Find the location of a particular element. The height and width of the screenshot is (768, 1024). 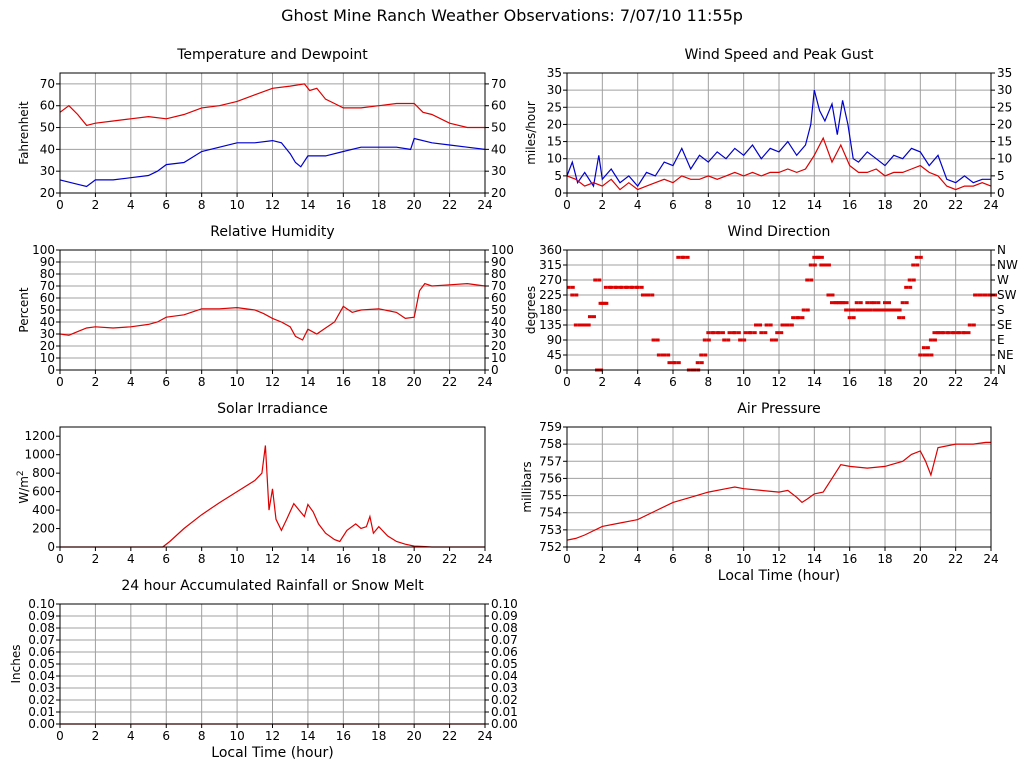

wind-direction-ytick-label: 0 is located at coordinates (558, 370).